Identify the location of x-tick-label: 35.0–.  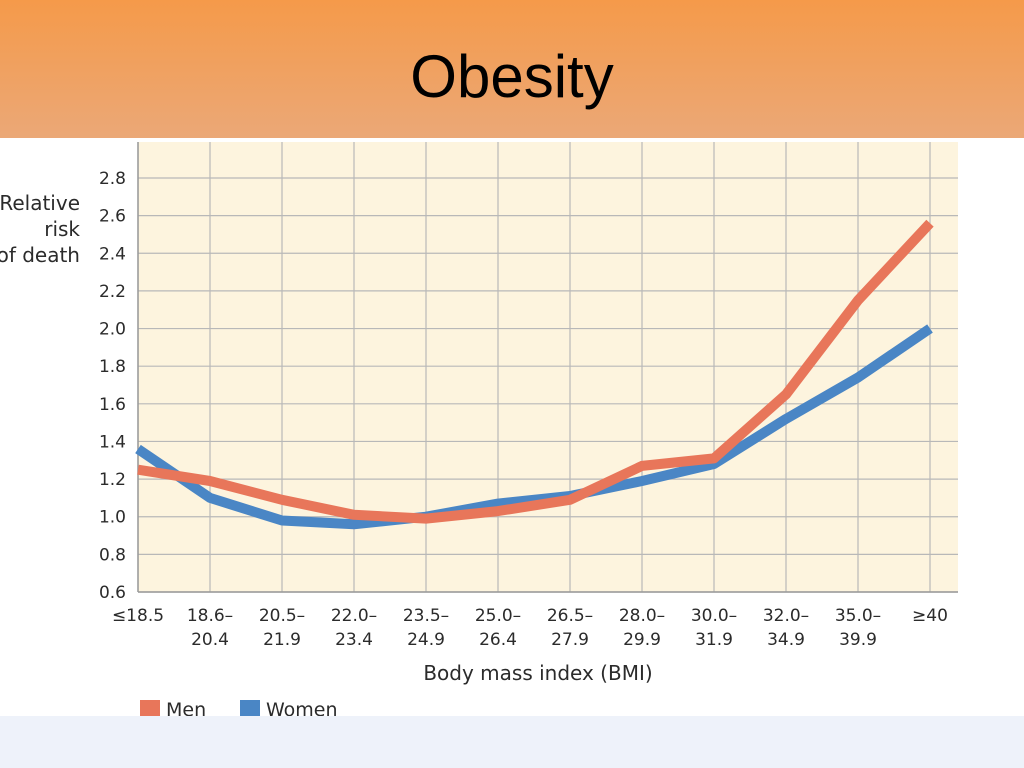
(858, 616).